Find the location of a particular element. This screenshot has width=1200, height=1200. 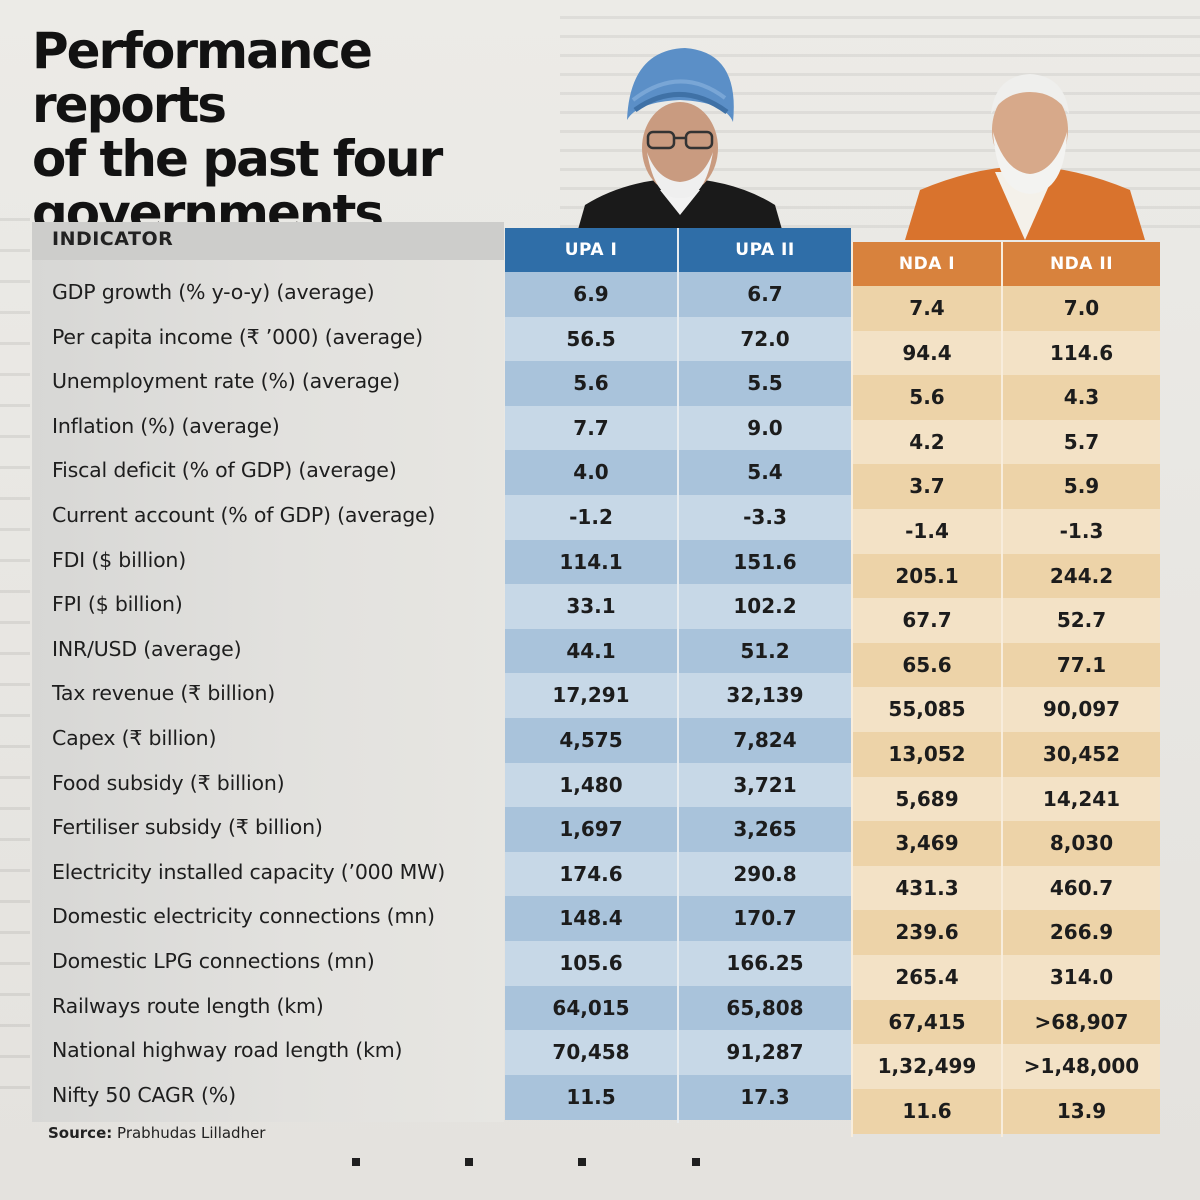

row-label: Tax revenue (₹ billion) is located at coordinates (164, 693).